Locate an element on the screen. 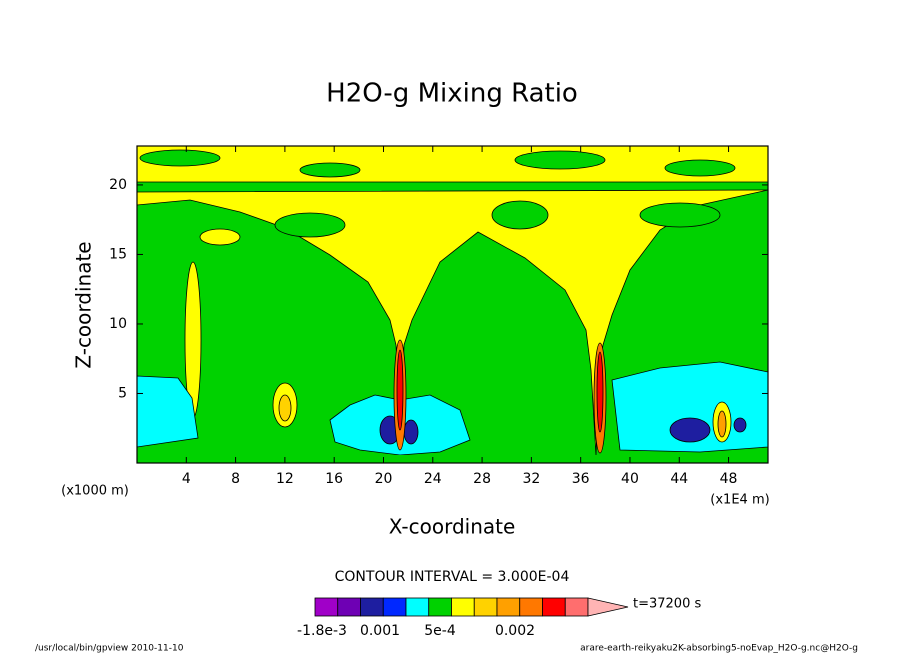 The width and height of the screenshot is (904, 658). x-tick-label: 32 is located at coordinates (531, 479).